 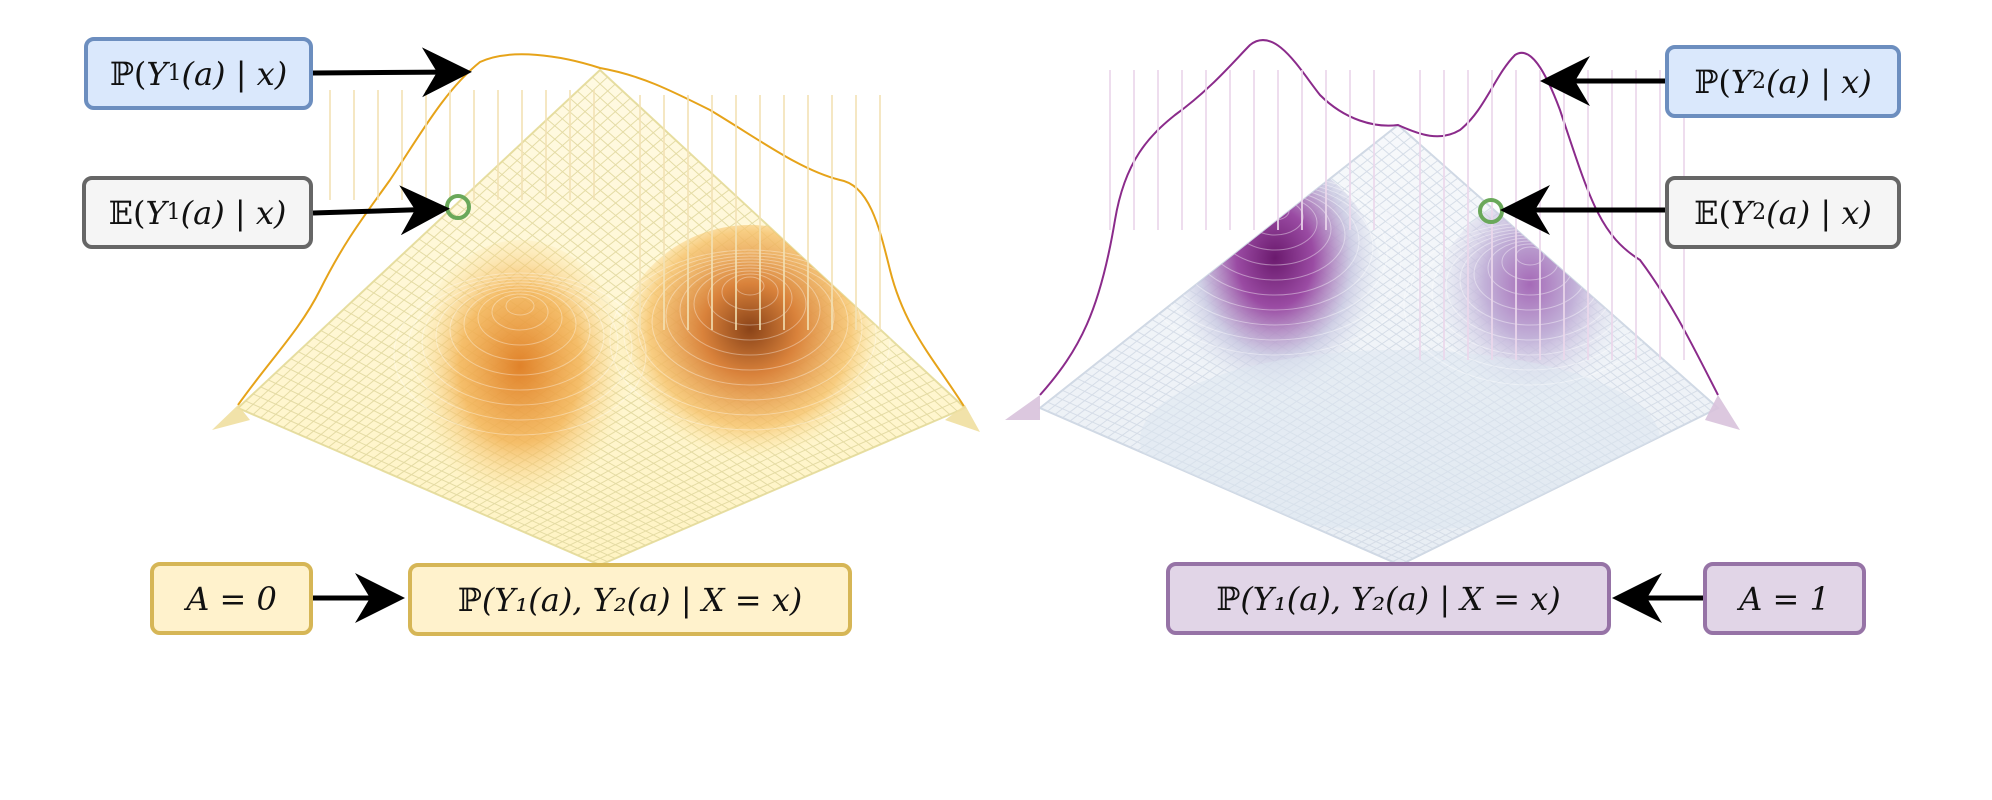 What do you see at coordinates (1706, 212) in the screenshot?
I see `label-e-y2-bb: 𝔼` at bounding box center [1706, 212].